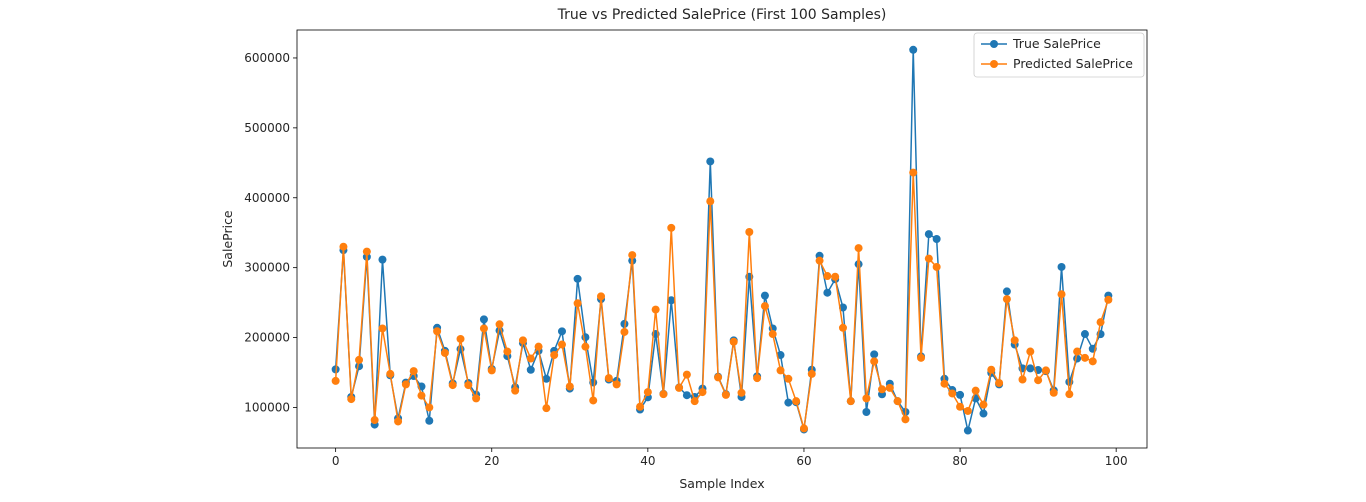 The image size is (1366, 502). Describe the element at coordinates (959, 461) in the screenshot. I see `x-tick-label: 80` at that location.